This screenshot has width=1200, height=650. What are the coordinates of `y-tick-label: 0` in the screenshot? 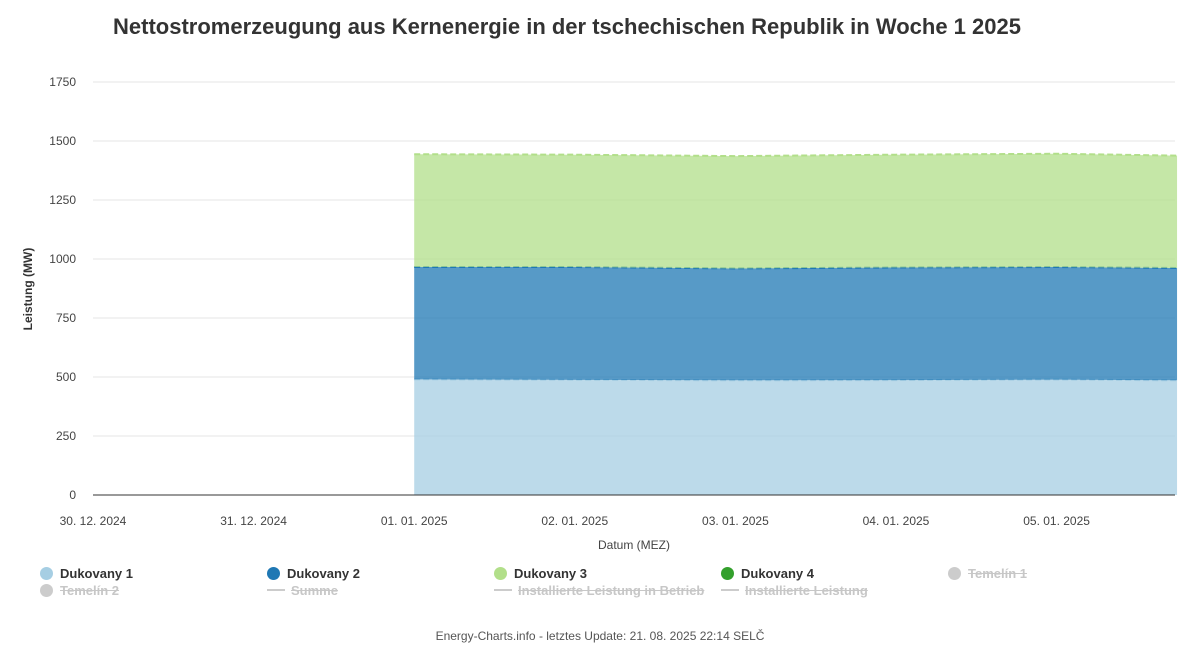 It's located at (72, 495).